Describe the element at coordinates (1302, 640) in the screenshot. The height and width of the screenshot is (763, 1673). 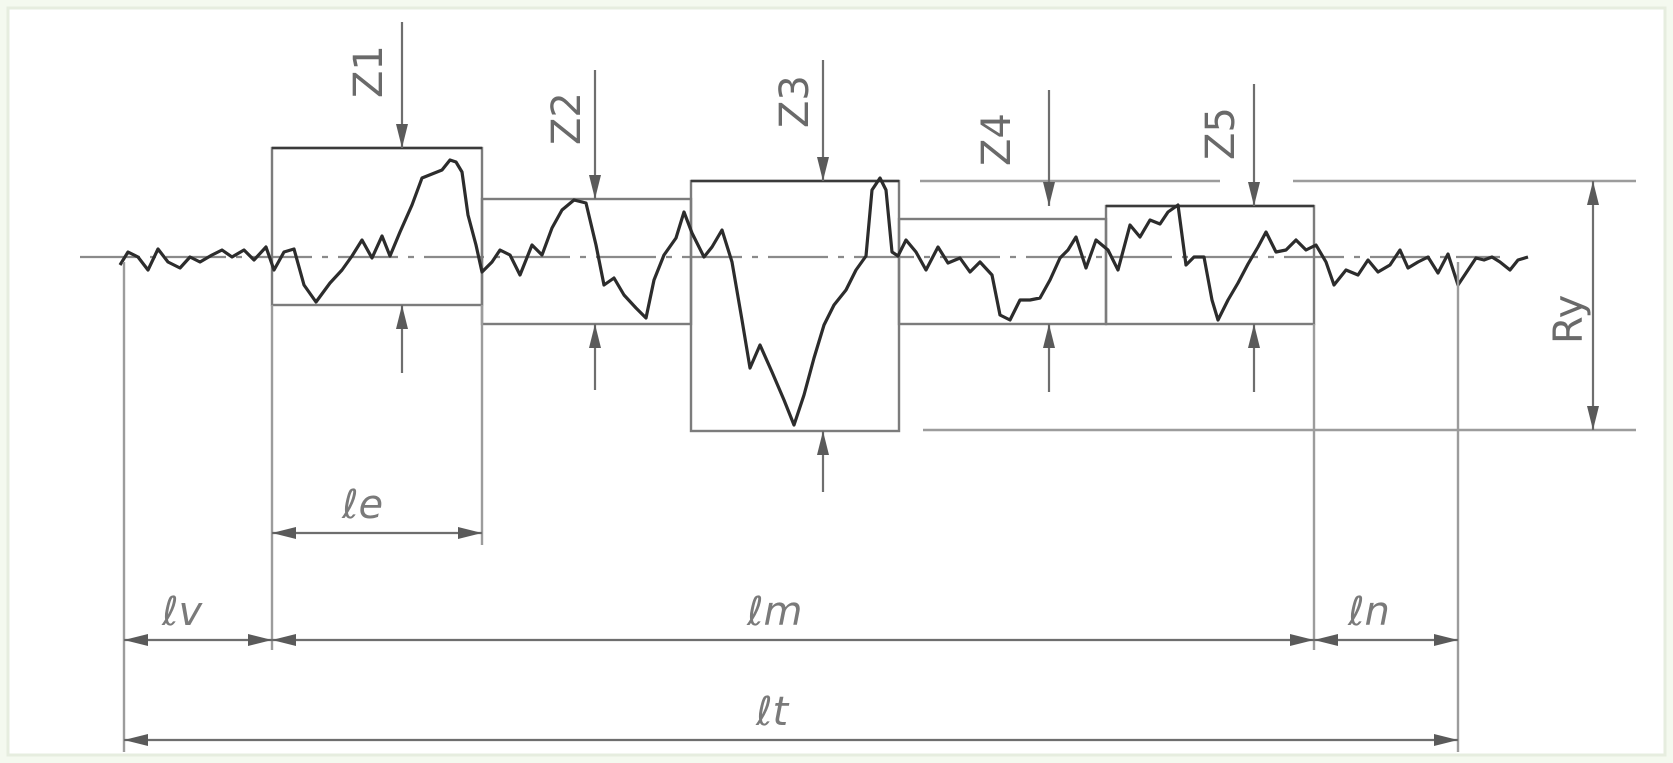
I see `lm-right-arrowhead` at that location.